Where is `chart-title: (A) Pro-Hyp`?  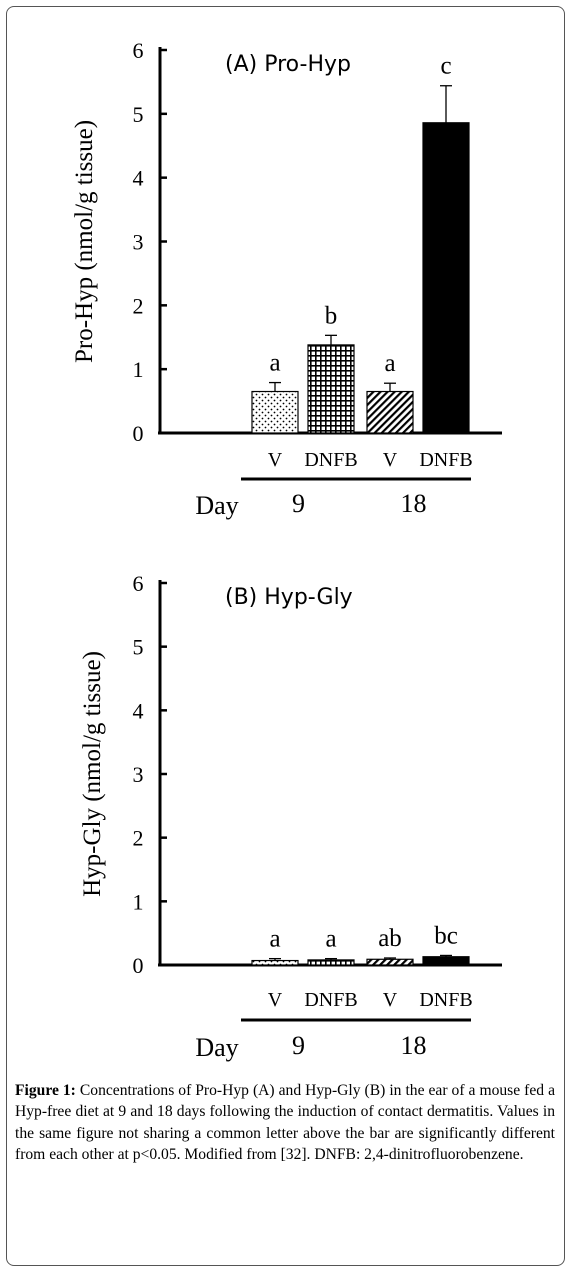 chart-title: (A) Pro-Hyp is located at coordinates (288, 64).